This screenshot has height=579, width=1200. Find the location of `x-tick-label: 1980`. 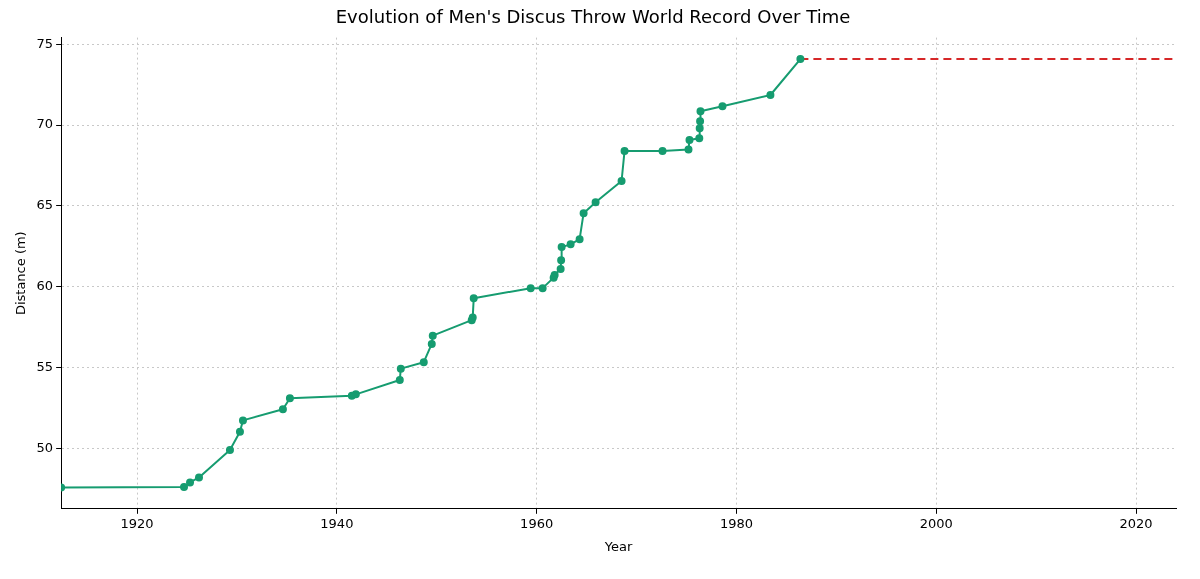

x-tick-label: 1980 is located at coordinates (736, 523).